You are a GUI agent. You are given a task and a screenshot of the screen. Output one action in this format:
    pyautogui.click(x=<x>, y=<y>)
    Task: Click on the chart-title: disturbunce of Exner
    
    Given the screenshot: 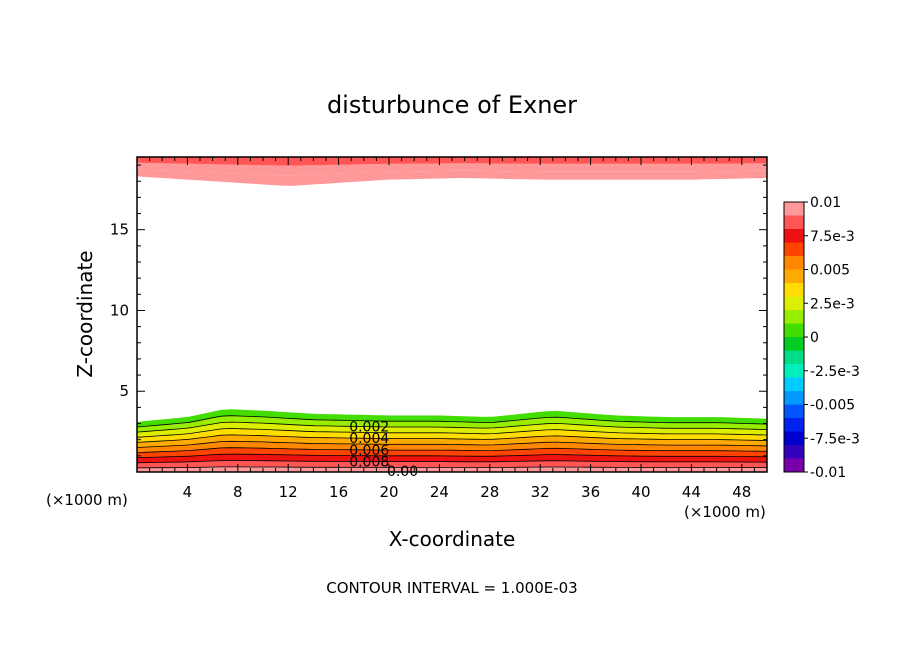 What is the action you would take?
    pyautogui.click(x=452, y=105)
    